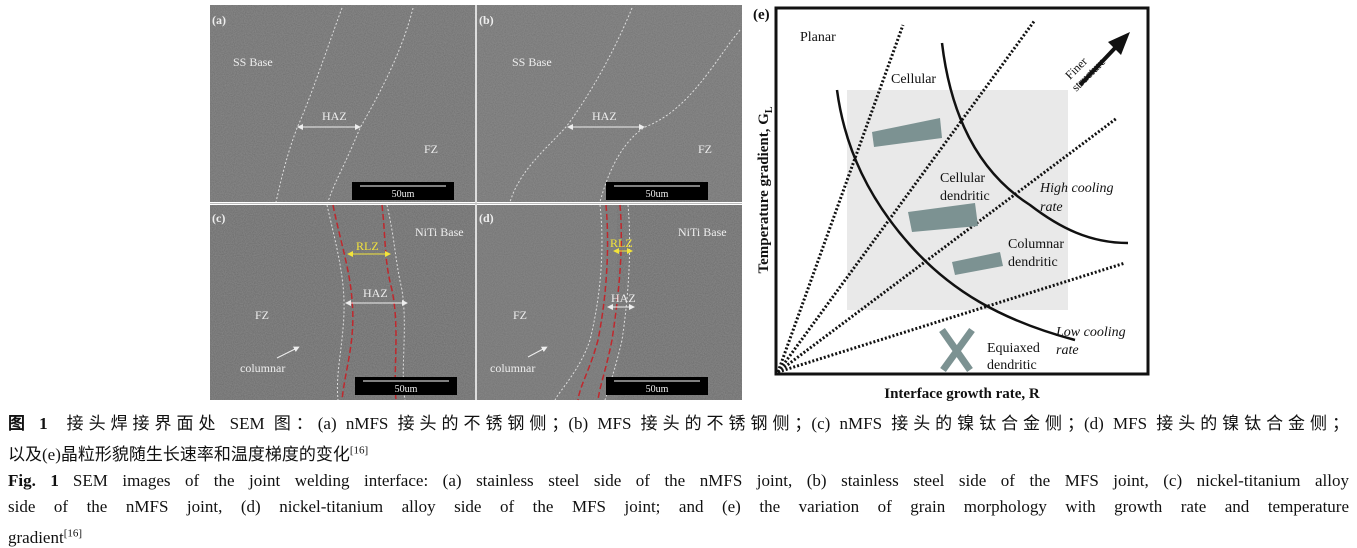 The image size is (1357, 548). Describe the element at coordinates (342, 104) in the screenshot. I see `sem-panel-a: (a) SS Base HAZ FZ 50um` at that location.